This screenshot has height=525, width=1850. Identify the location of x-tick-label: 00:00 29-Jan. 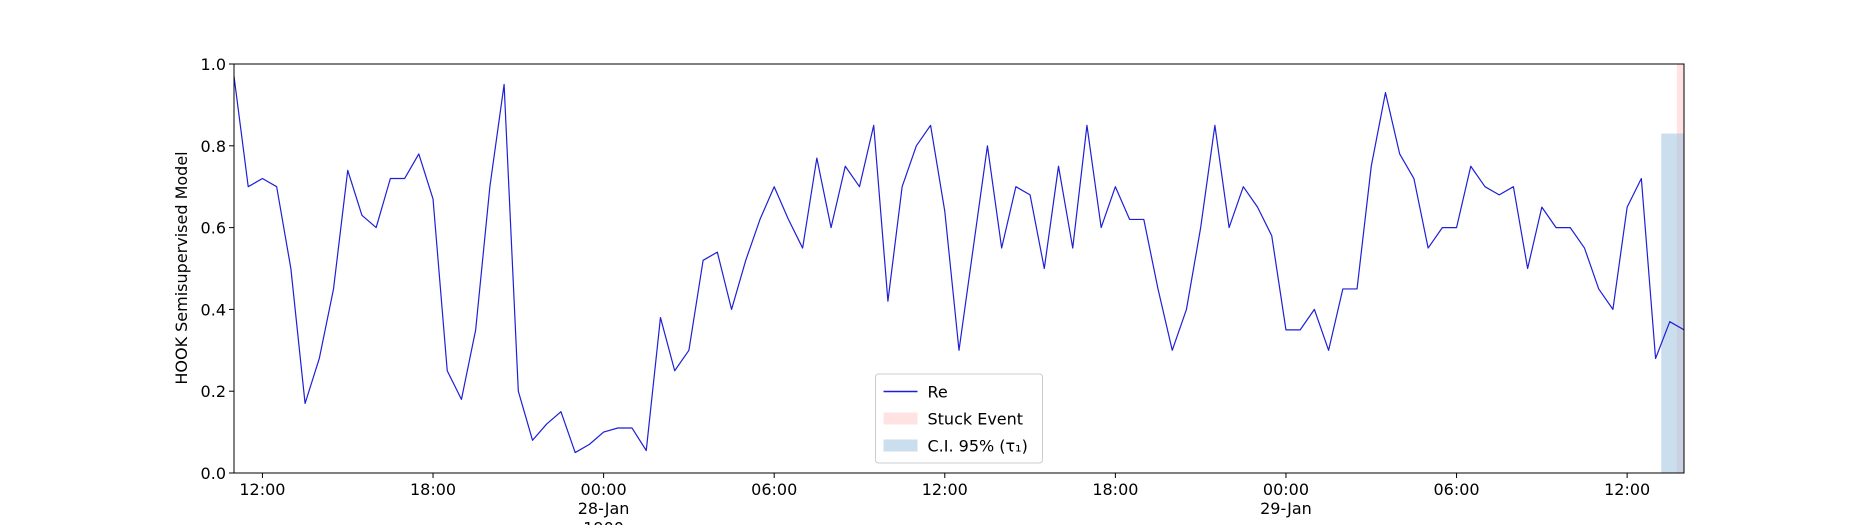
(1286, 499).